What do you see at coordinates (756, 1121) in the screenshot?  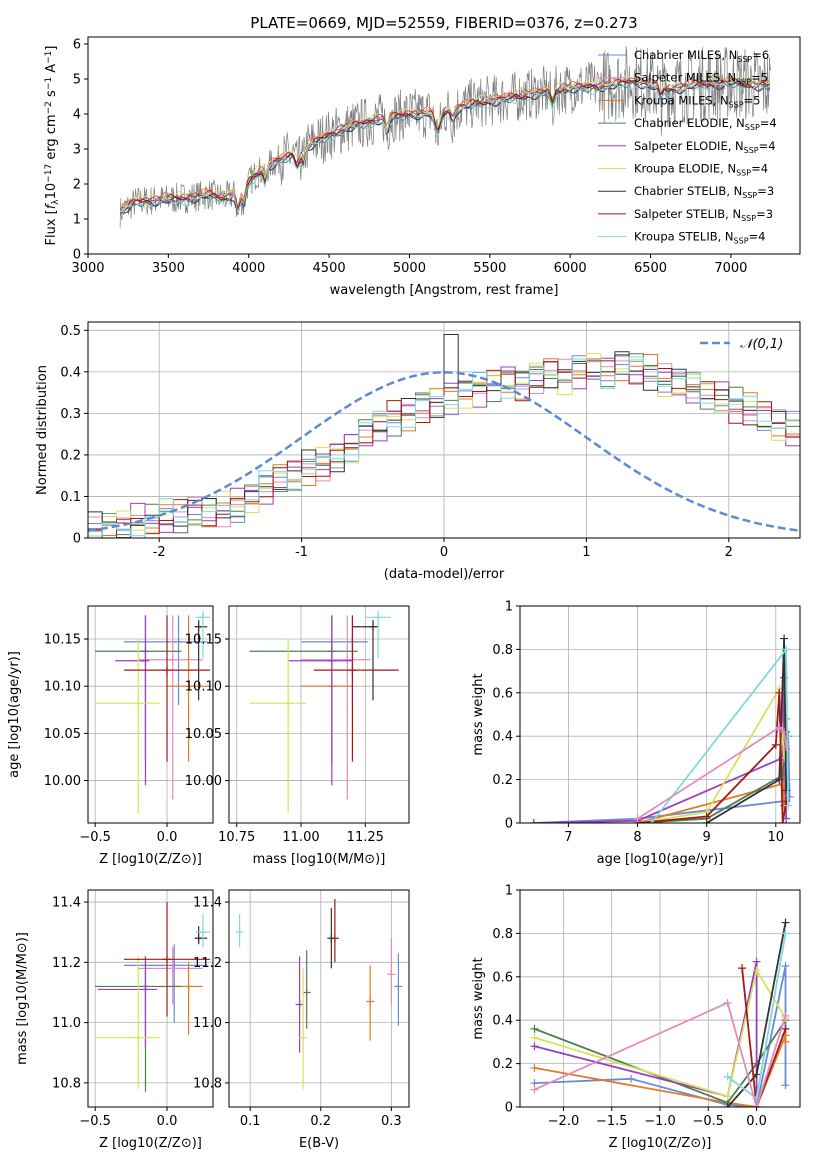 I see `x-tick-label: 0.0` at bounding box center [756, 1121].